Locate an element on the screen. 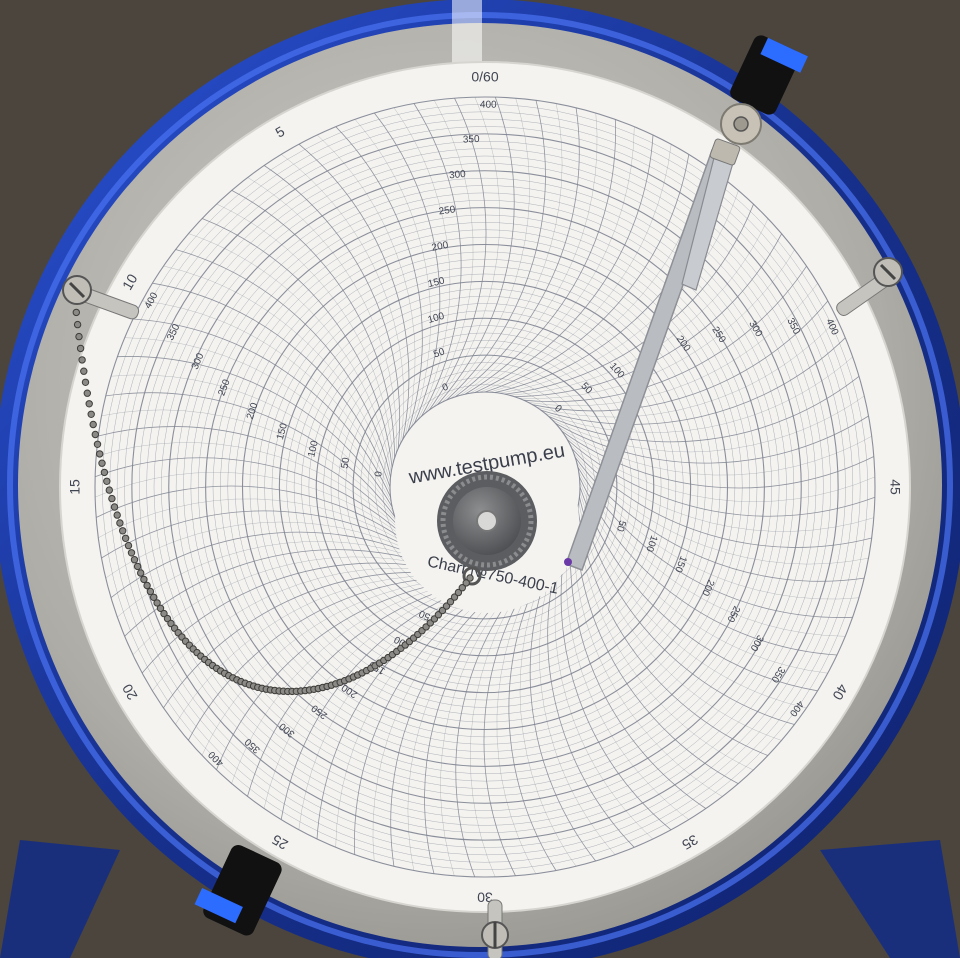 The width and height of the screenshot is (960, 958). right-screw-clip-icon is located at coordinates (868, 287).